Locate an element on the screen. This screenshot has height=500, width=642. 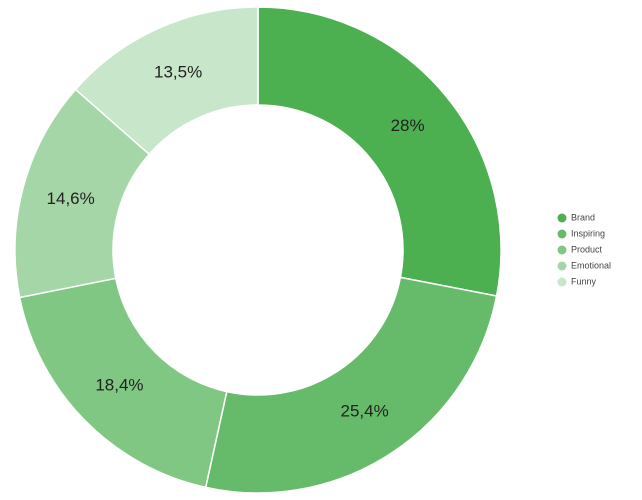
value-label: 14,6% is located at coordinates (71, 198).